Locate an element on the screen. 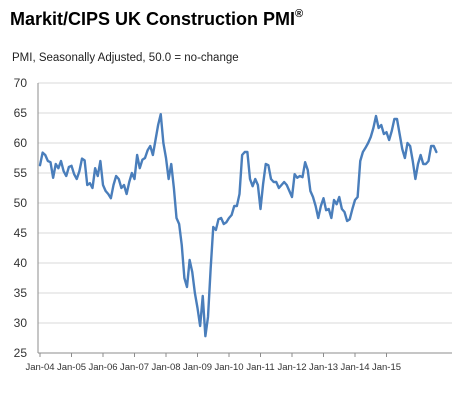 This screenshot has width=460, height=402. chart-title: Markit/CIPS UK Construction PMI® is located at coordinates (156, 19).